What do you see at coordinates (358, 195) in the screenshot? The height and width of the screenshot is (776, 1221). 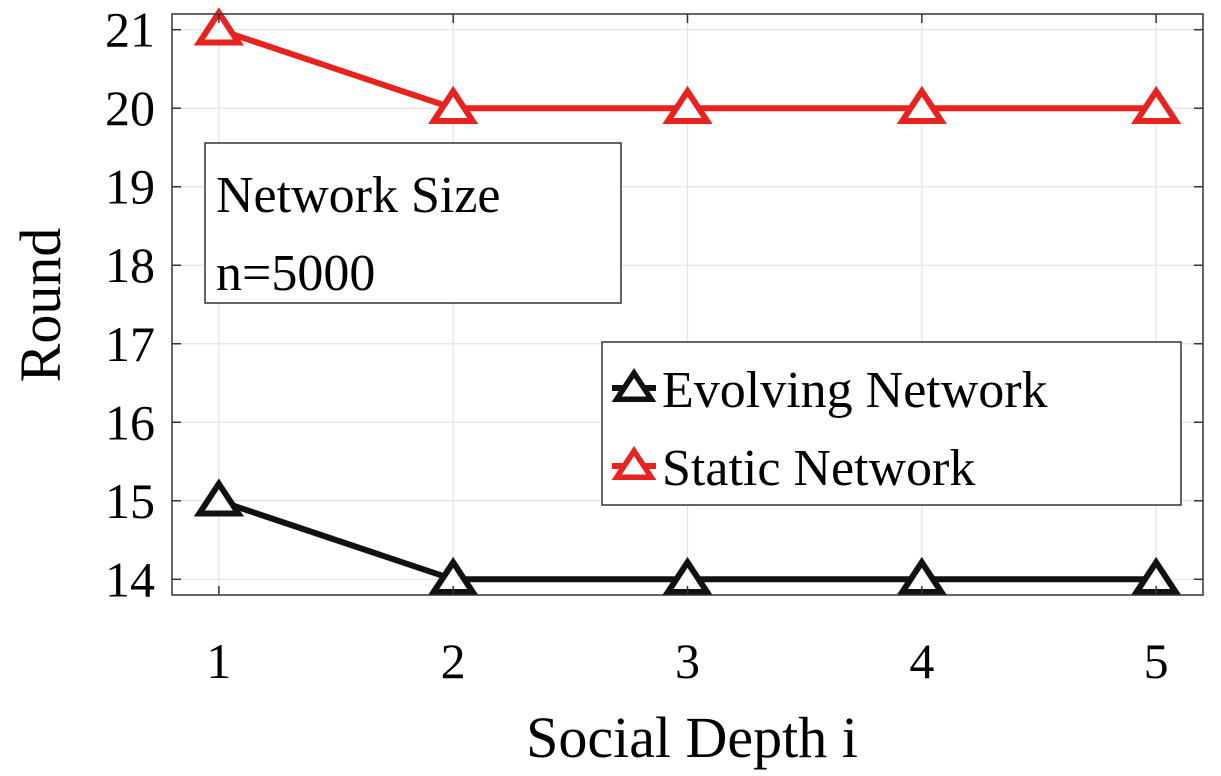 I see `annotation-line-1: Network Size` at bounding box center [358, 195].